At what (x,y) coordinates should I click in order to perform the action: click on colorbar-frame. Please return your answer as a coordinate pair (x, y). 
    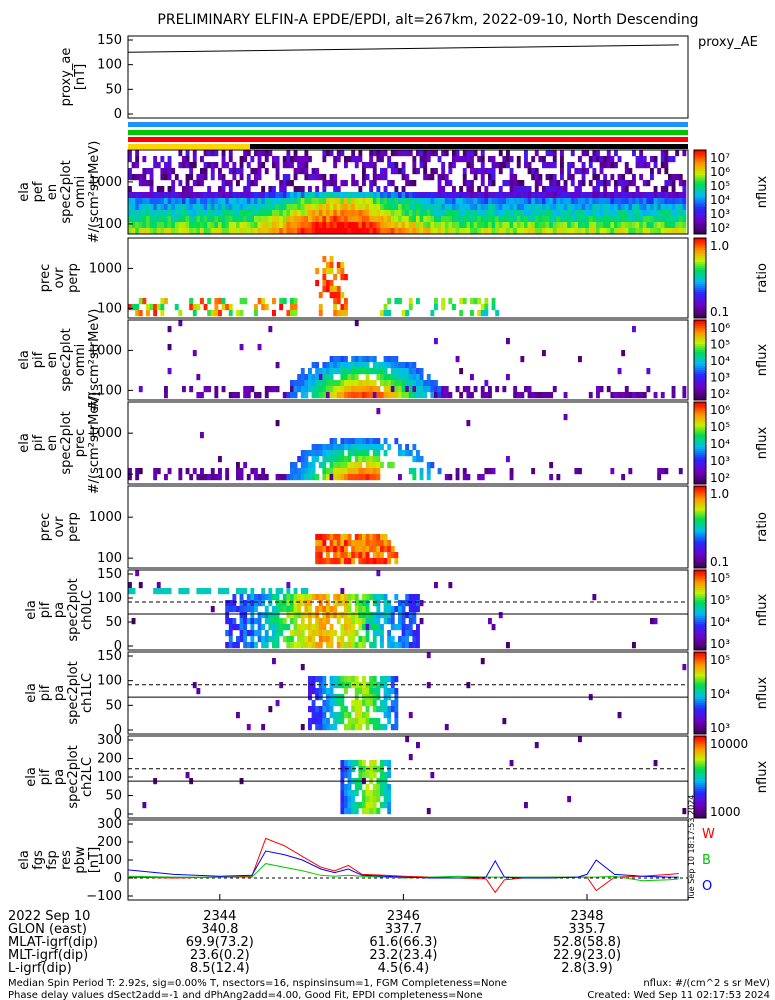
    Looking at the image, I should click on (700, 610).